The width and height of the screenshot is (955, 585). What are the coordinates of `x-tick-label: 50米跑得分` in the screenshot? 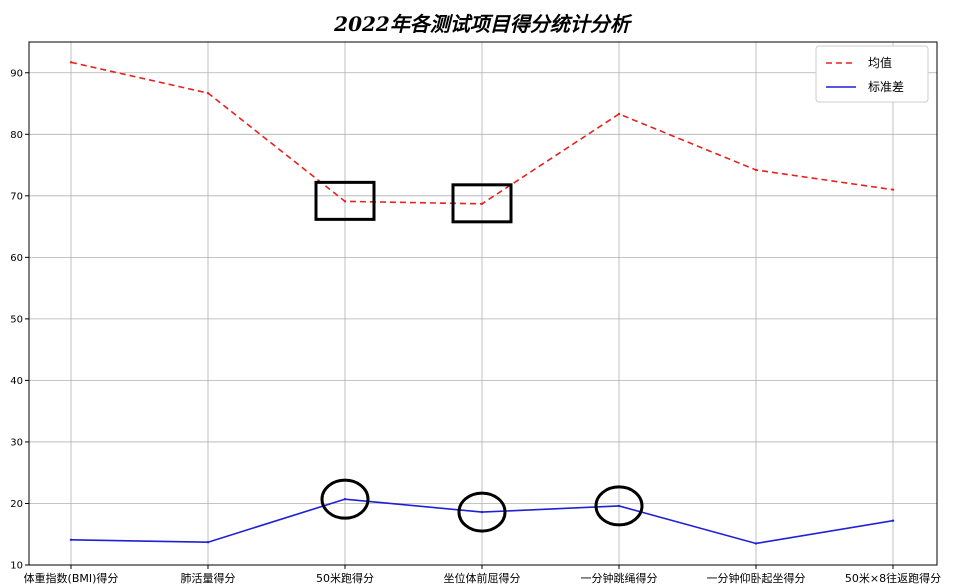 It's located at (345, 578).